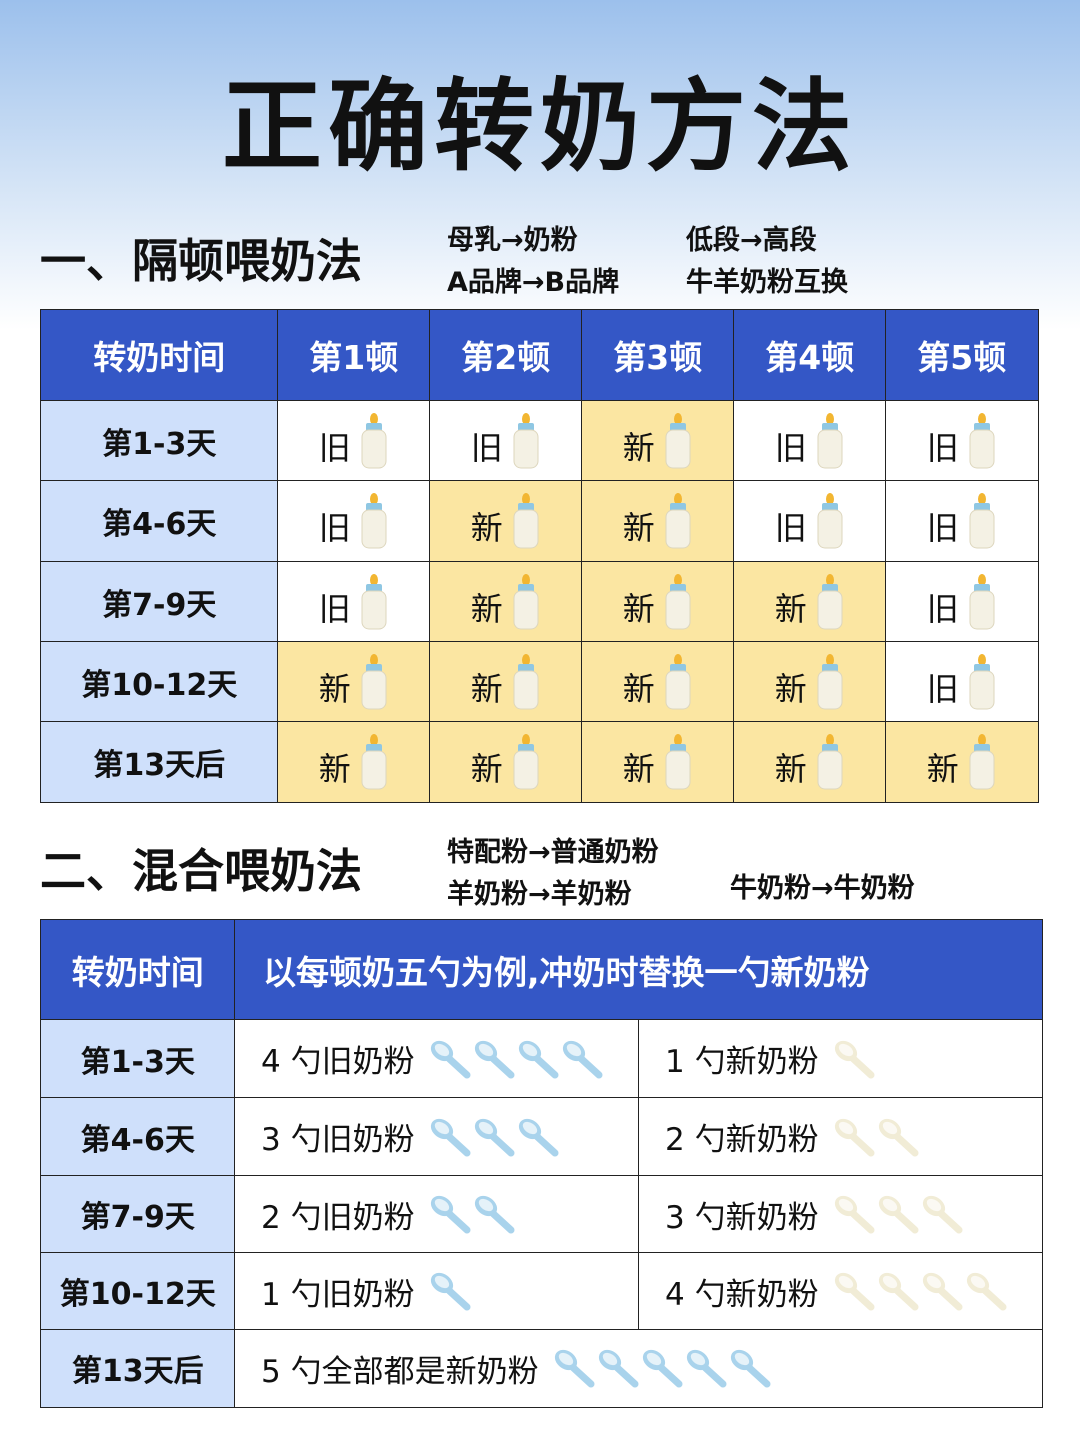 The height and width of the screenshot is (1440, 1080). I want to click on section-heading: 一、隔顿喂奶法, so click(201, 261).